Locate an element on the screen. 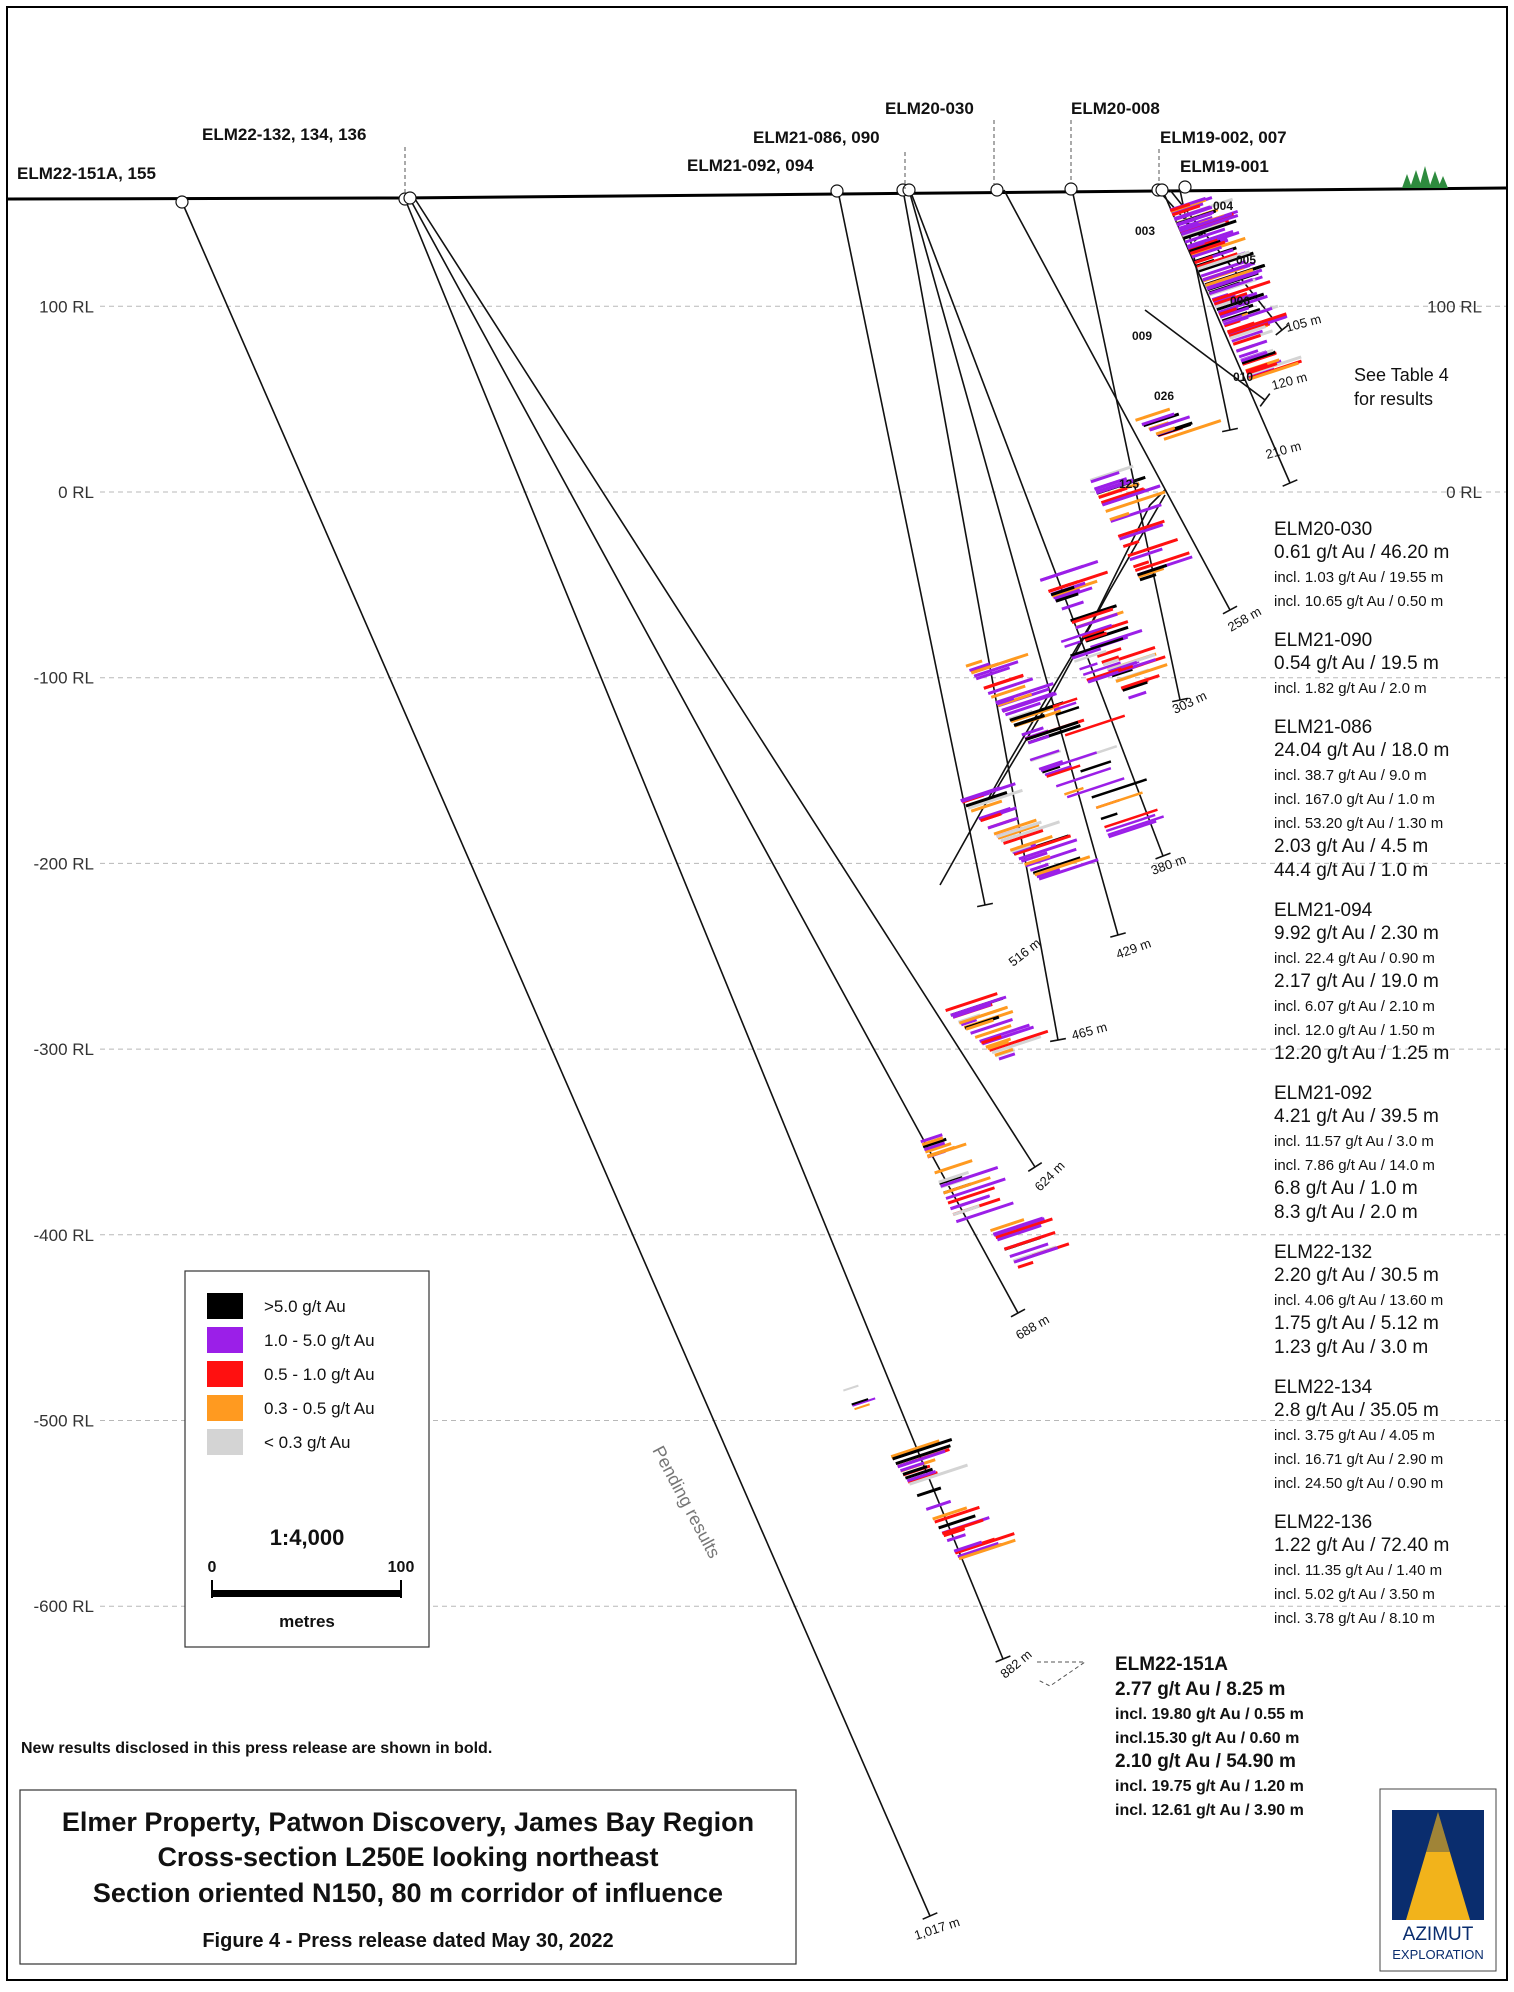 The height and width of the screenshot is (1992, 1514). collar-label-elm21-086: ELM21-086, 090 is located at coordinates (816, 137).